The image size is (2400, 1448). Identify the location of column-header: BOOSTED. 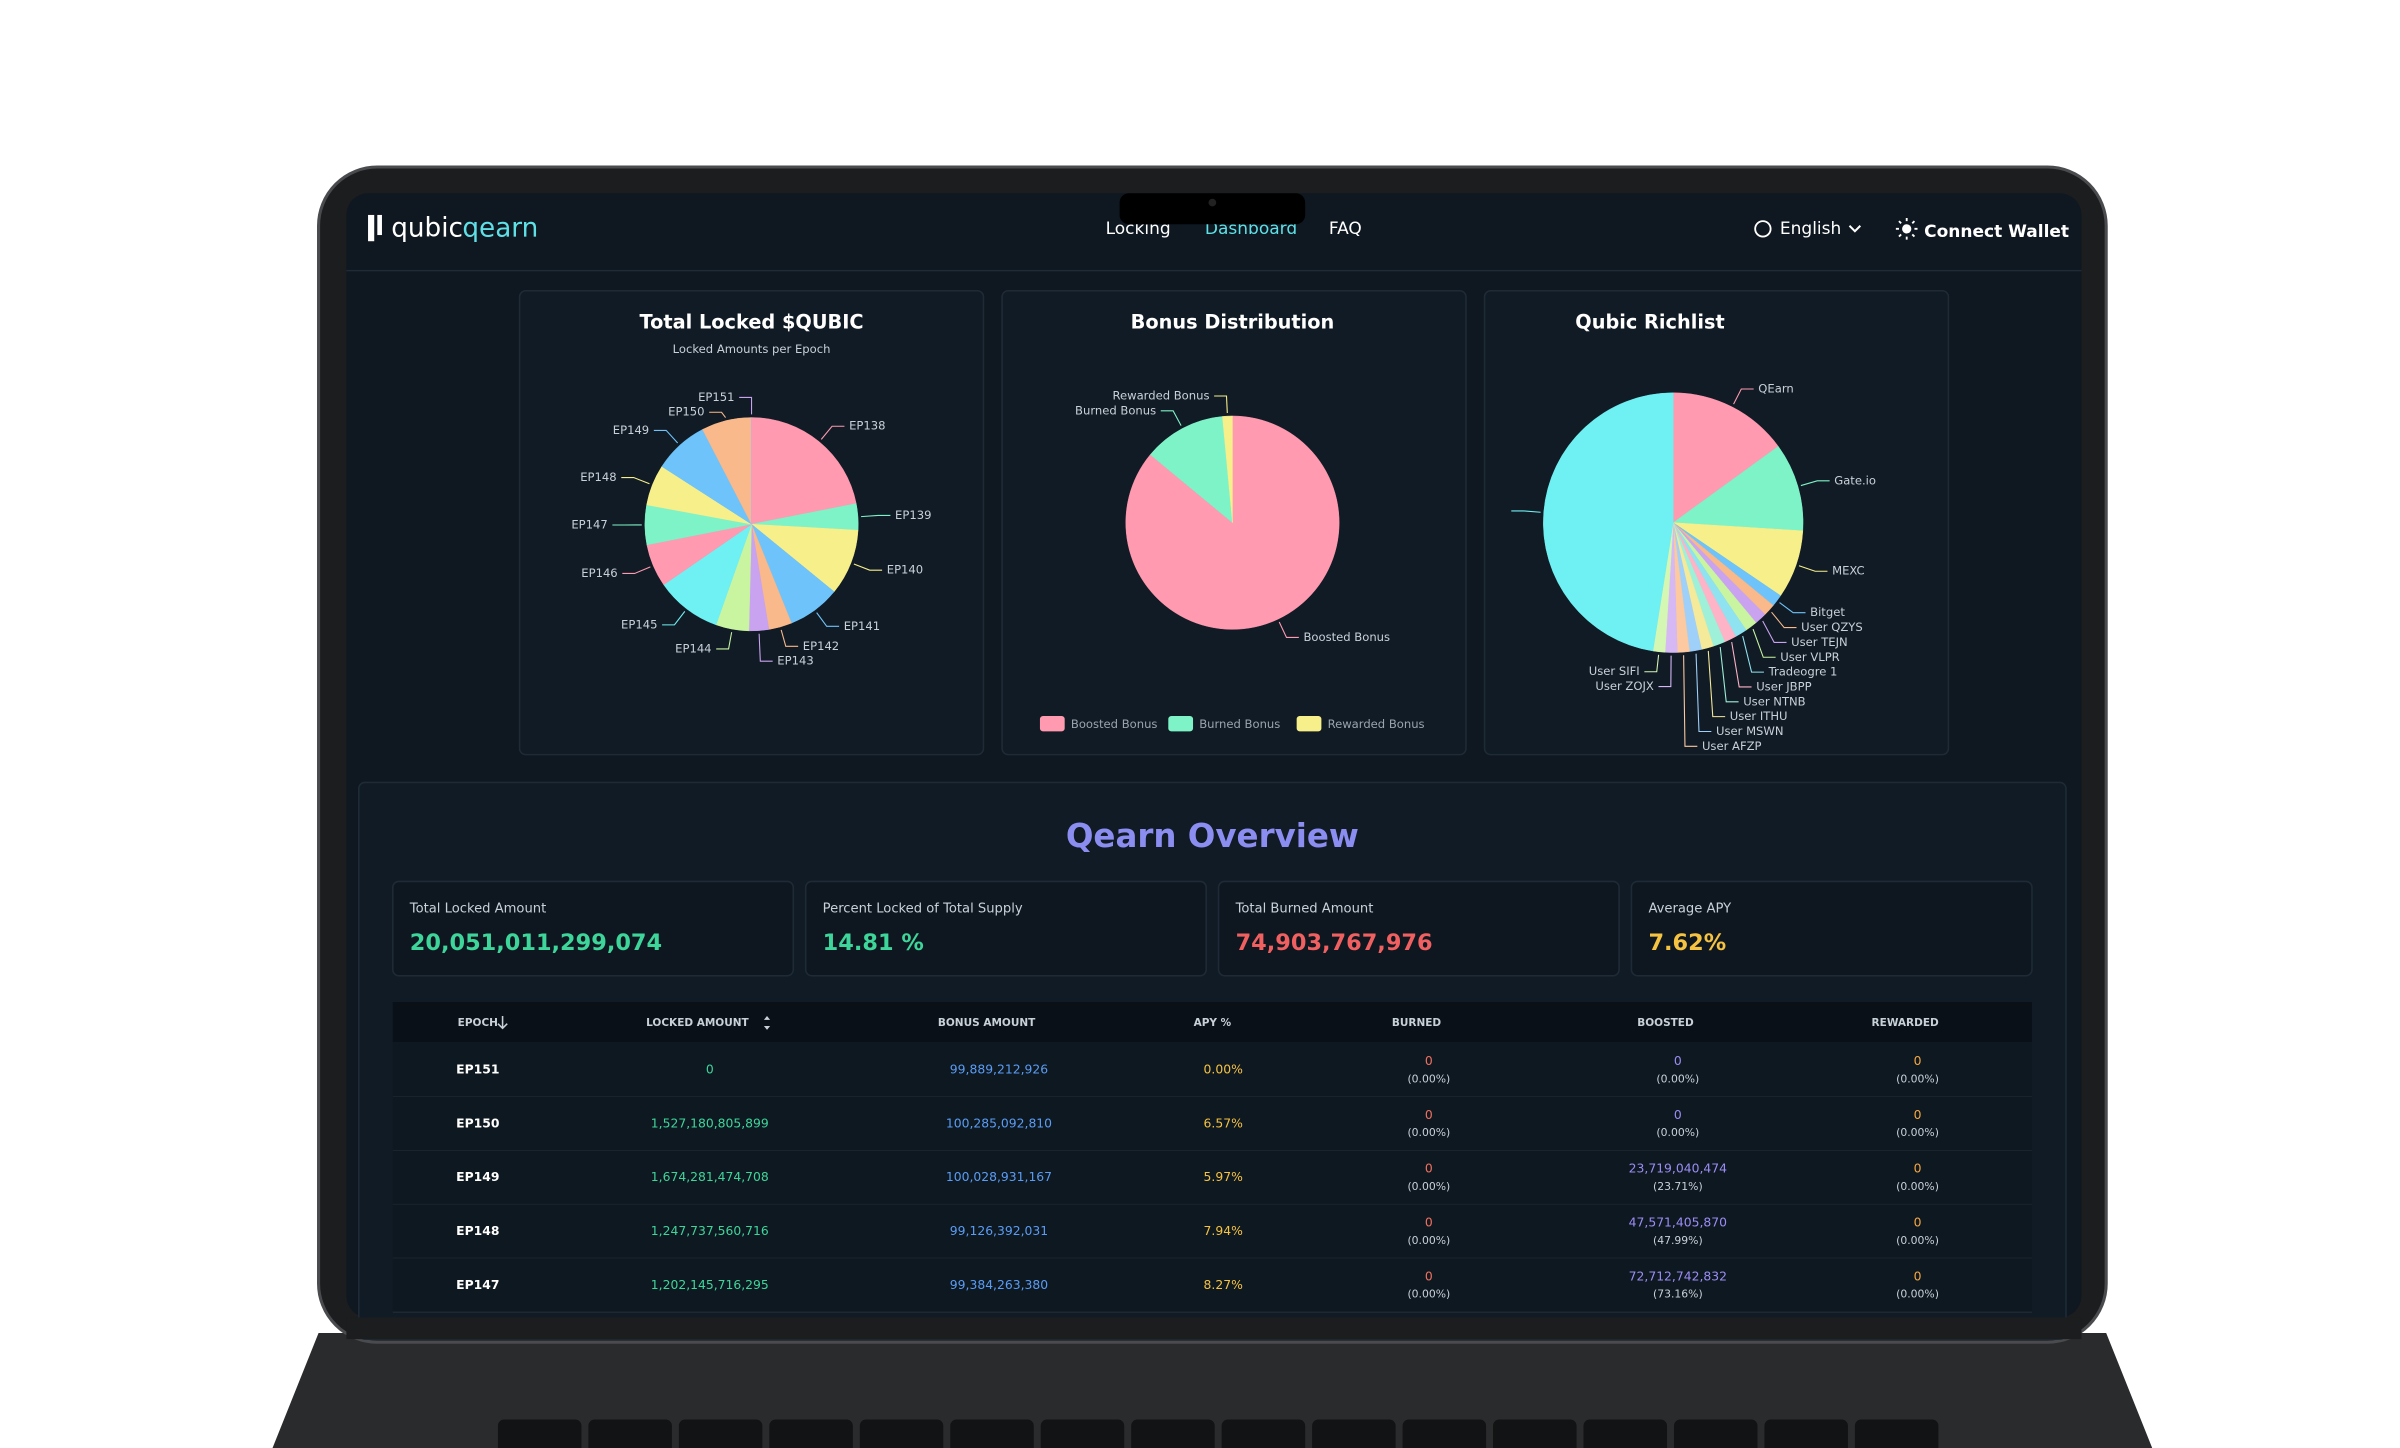
(1665, 1023).